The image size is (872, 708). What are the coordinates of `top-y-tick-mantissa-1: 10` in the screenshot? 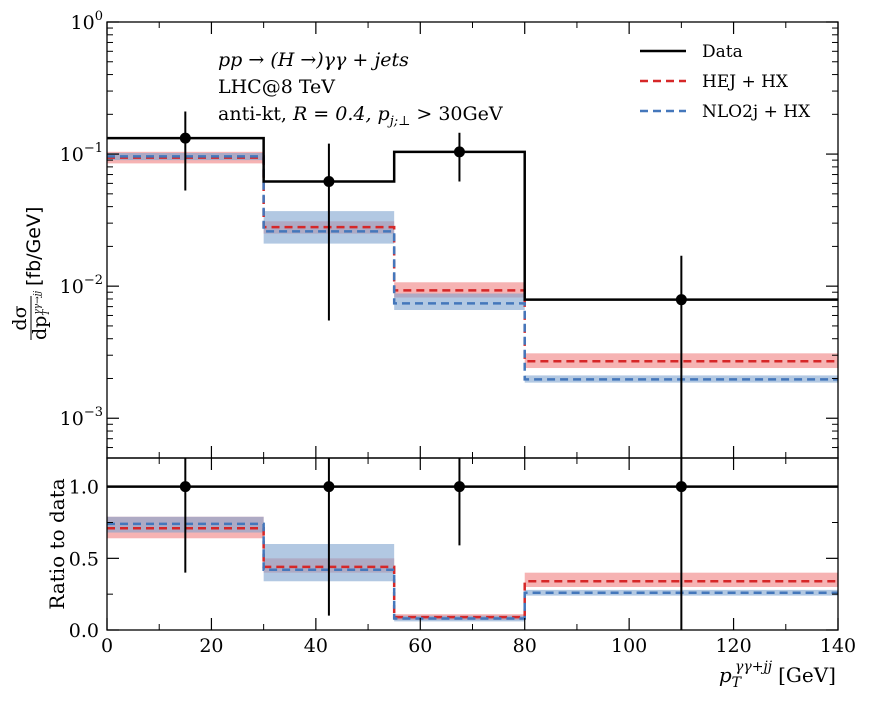 It's located at (72, 287).